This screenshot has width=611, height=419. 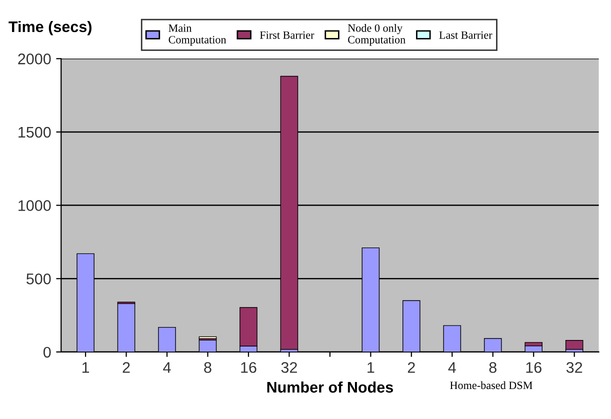 What do you see at coordinates (574, 345) in the screenshot?
I see `bar` at bounding box center [574, 345].